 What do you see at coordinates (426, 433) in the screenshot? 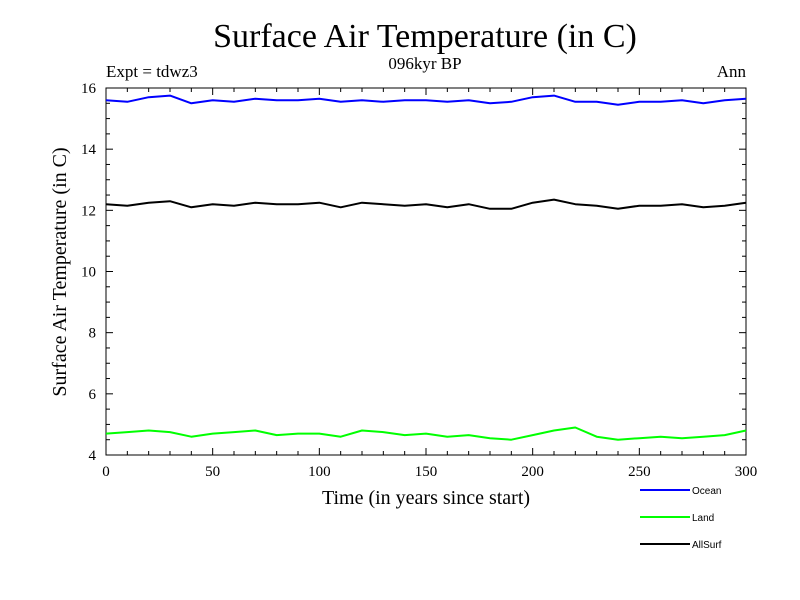
I see `series-line-land` at bounding box center [426, 433].